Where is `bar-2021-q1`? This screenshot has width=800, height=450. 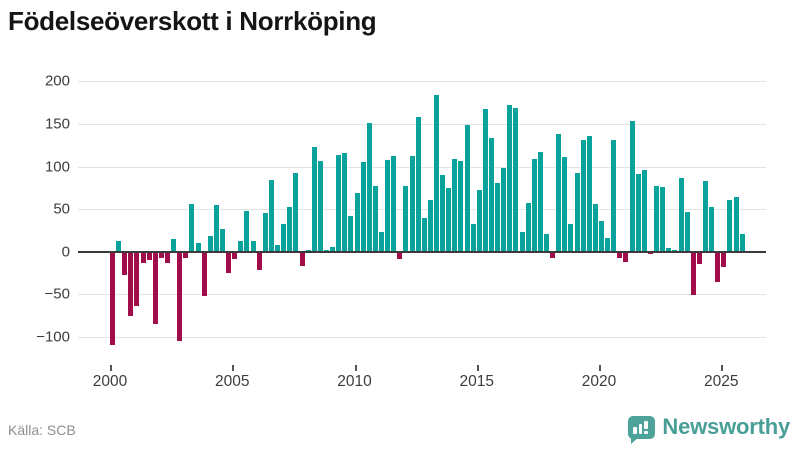 bar-2021-q1 is located at coordinates (626, 256).